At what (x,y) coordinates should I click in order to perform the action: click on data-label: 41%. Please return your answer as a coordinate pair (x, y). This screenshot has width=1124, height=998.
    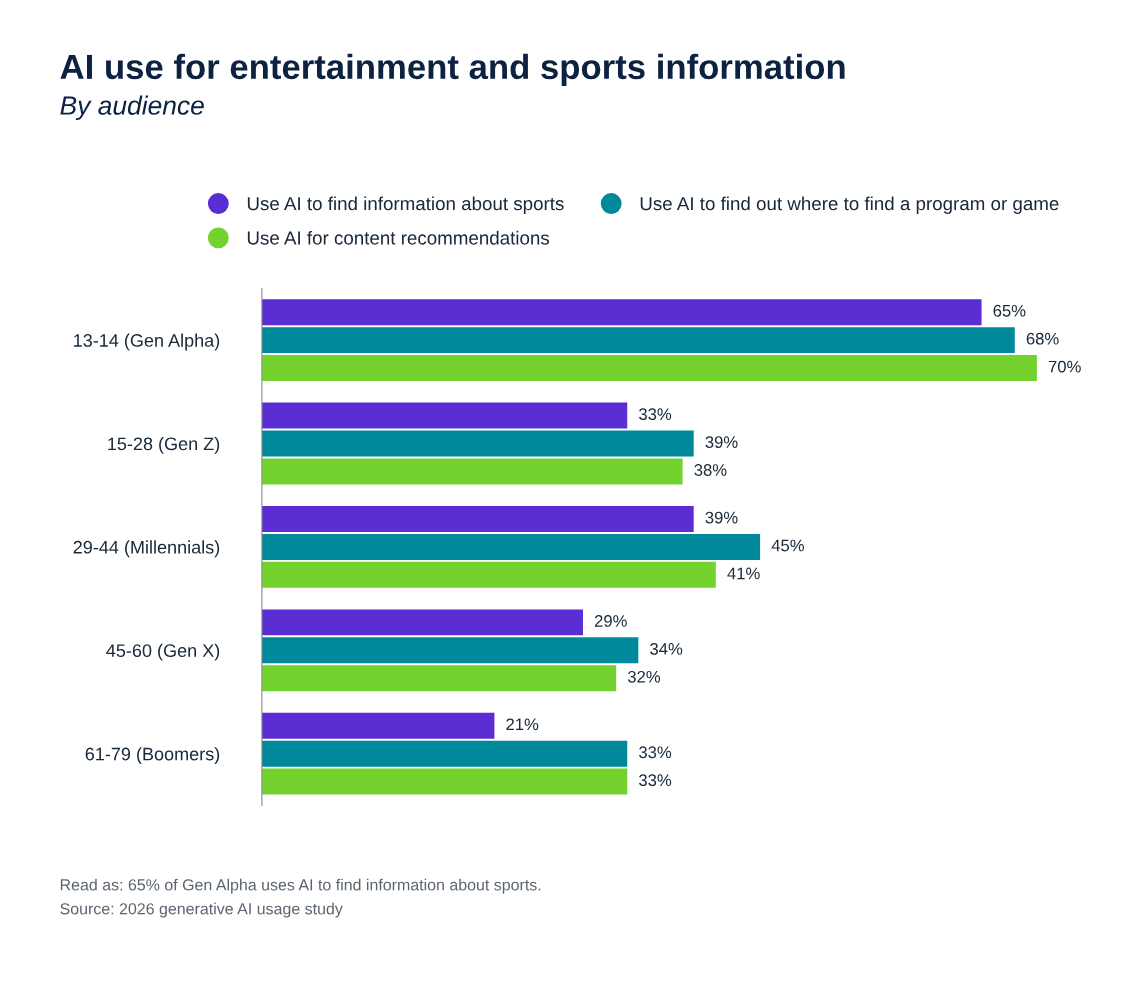
    Looking at the image, I should click on (743, 573).